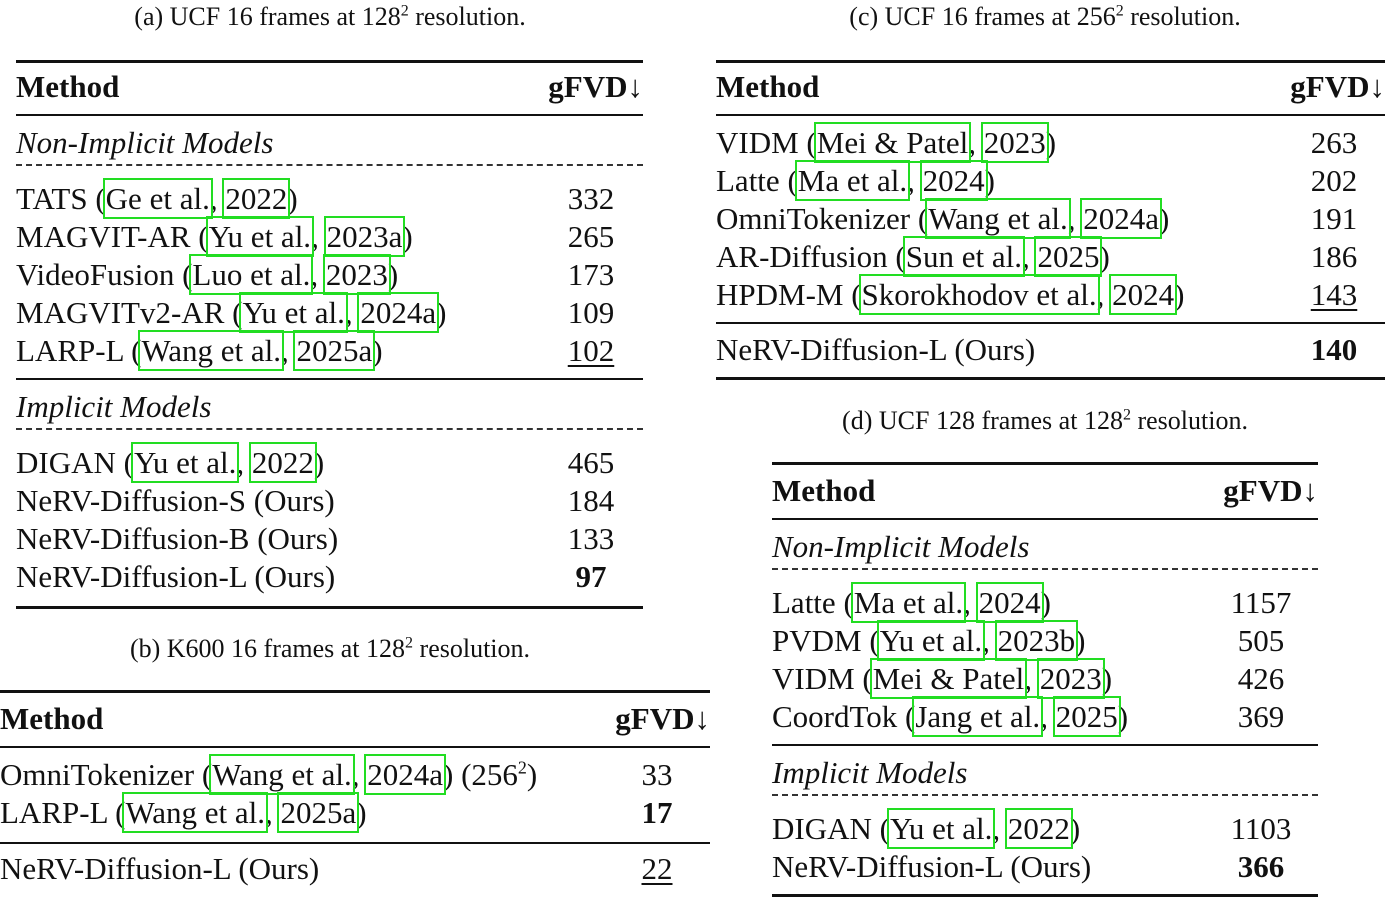 Image resolution: width=1387 pixels, height=904 pixels. What do you see at coordinates (1261, 640) in the screenshot?
I see `metric-value: 505` at bounding box center [1261, 640].